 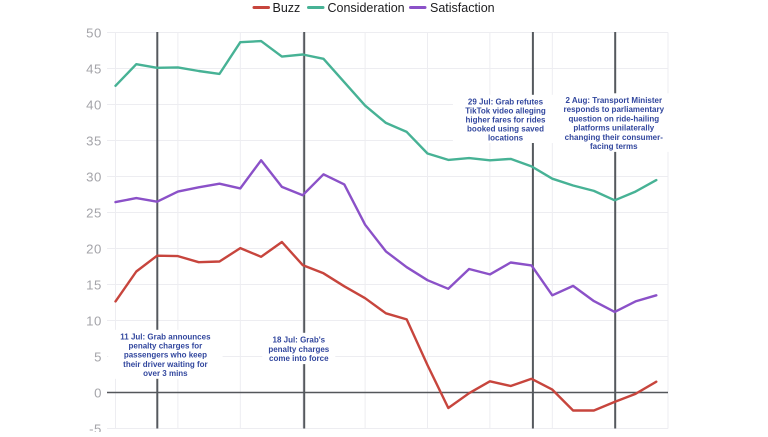 What do you see at coordinates (94, 321) in the screenshot?
I see `svg-text: 10` at bounding box center [94, 321].